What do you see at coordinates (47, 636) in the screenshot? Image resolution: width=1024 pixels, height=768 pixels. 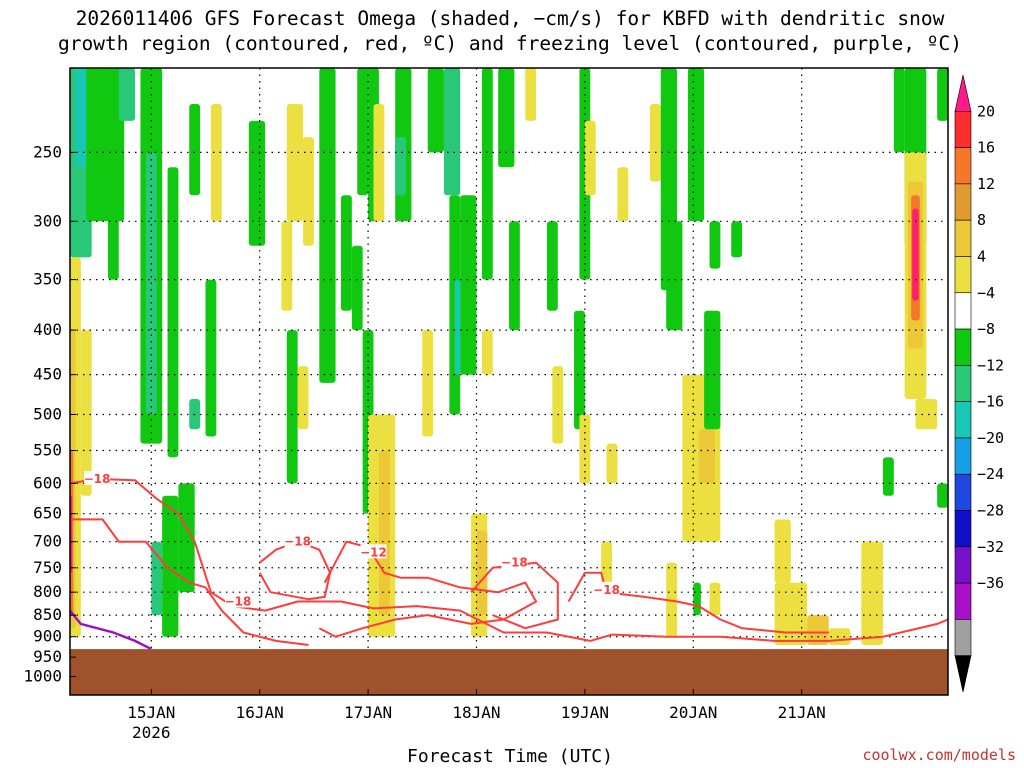 I see `y-tick-label: 900` at bounding box center [47, 636].